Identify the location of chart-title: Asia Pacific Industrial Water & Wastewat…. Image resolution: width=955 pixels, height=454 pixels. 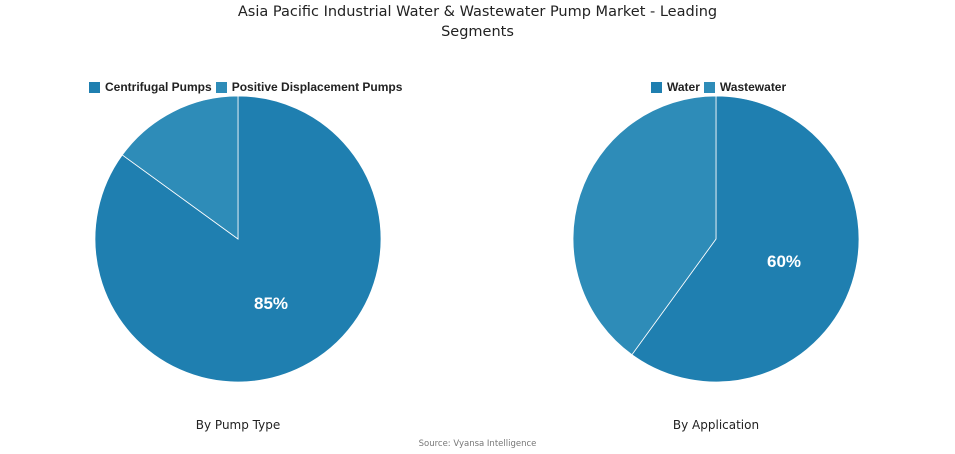
(477, 22).